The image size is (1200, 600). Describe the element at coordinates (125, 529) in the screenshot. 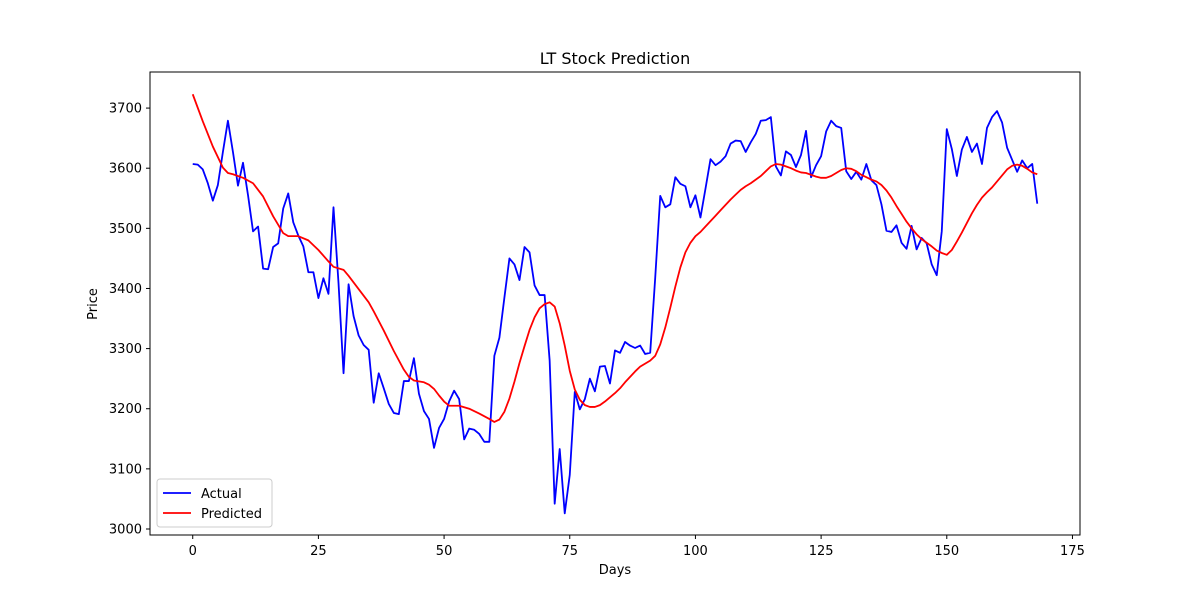

I see `y-tick-label: 3000` at that location.